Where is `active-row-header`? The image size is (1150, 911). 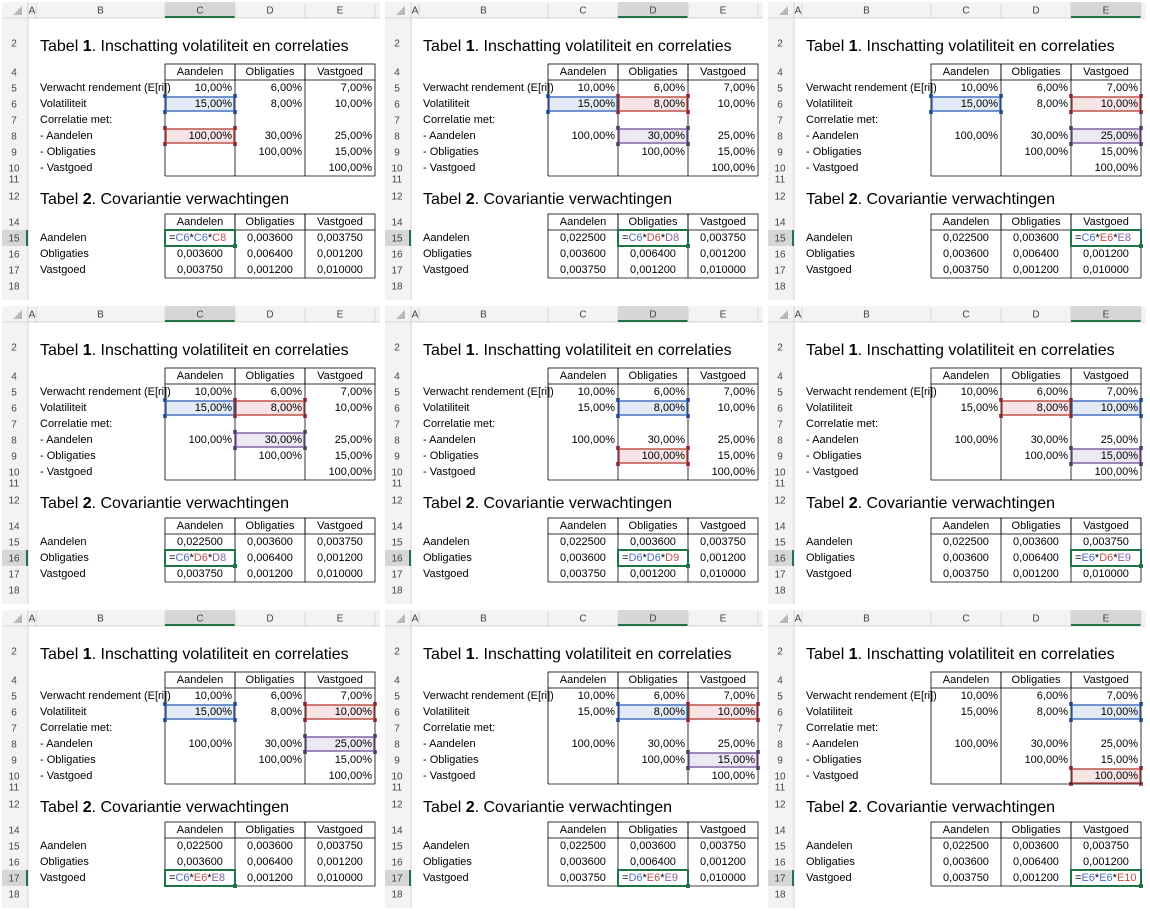 active-row-header is located at coordinates (15, 238).